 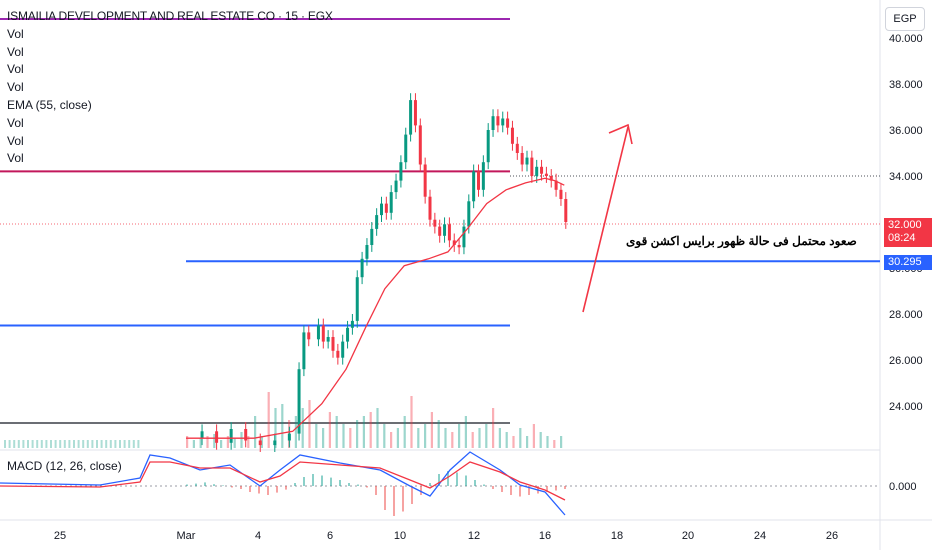 What do you see at coordinates (908, 232) in the screenshot?
I see `last-price-badge: 32.000 08:24` at bounding box center [908, 232].